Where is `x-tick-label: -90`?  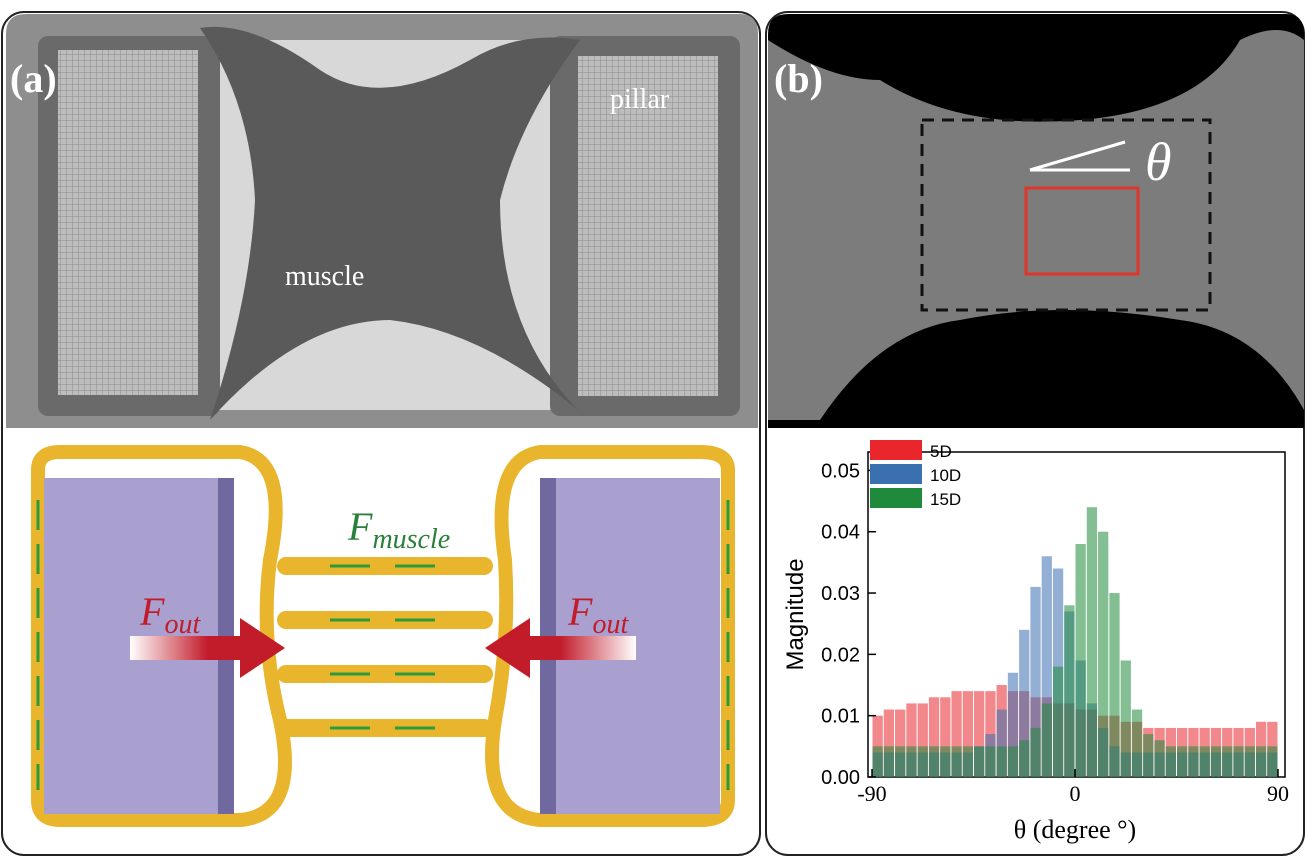
x-tick-label: -90 is located at coordinates (871, 793).